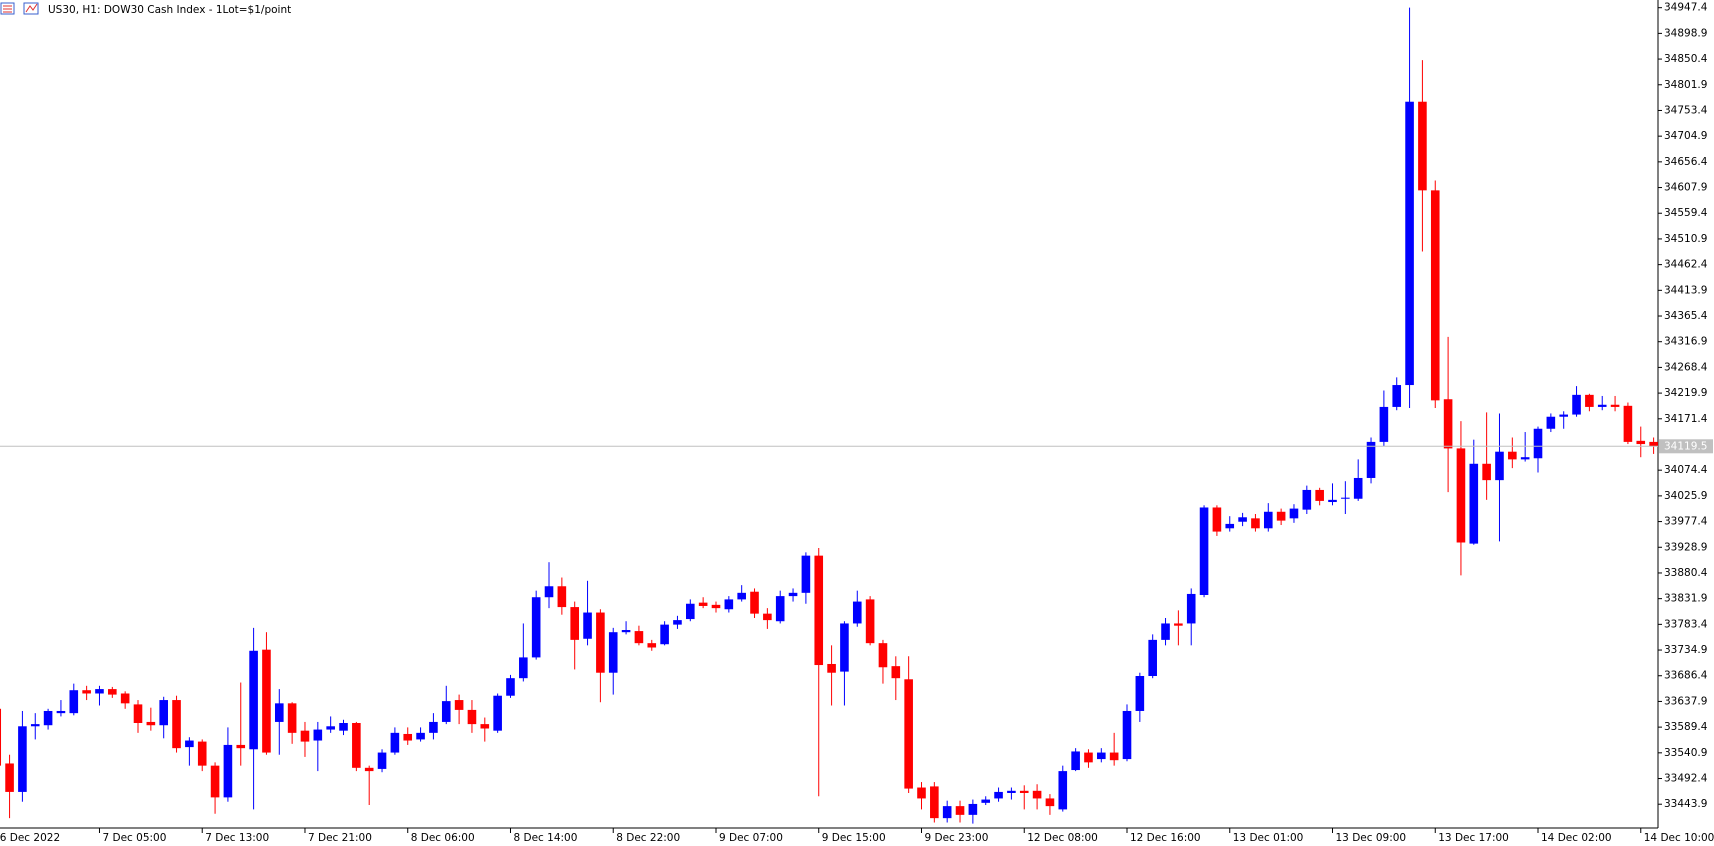 This screenshot has height=846, width=1714. I want to click on x-tick-label: 7 Dec 21:00, so click(340, 838).